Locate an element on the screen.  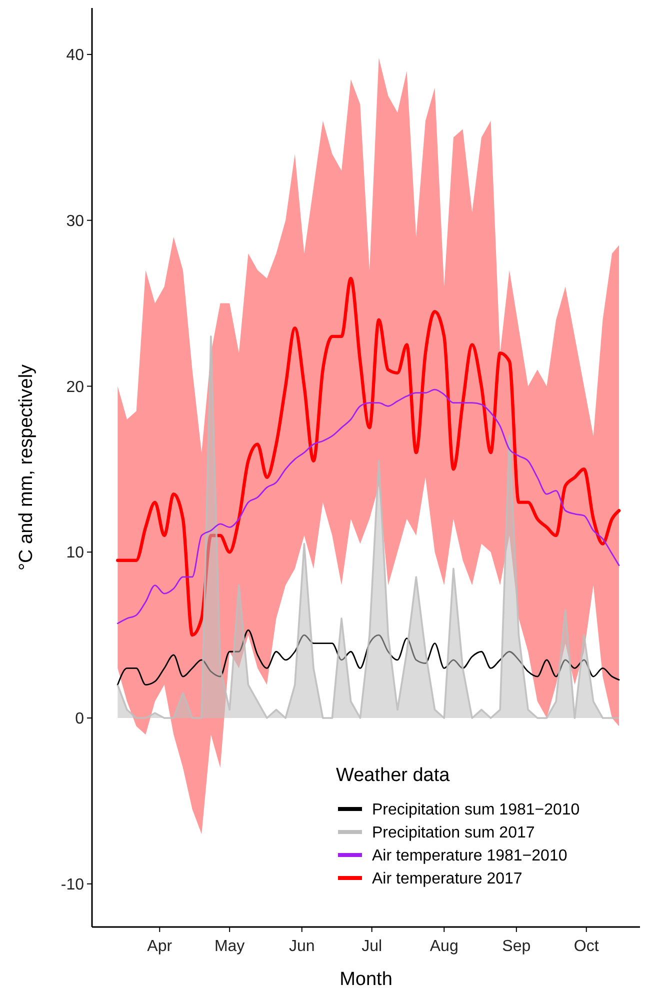
y-tick-label: 0 is located at coordinates (79, 719).